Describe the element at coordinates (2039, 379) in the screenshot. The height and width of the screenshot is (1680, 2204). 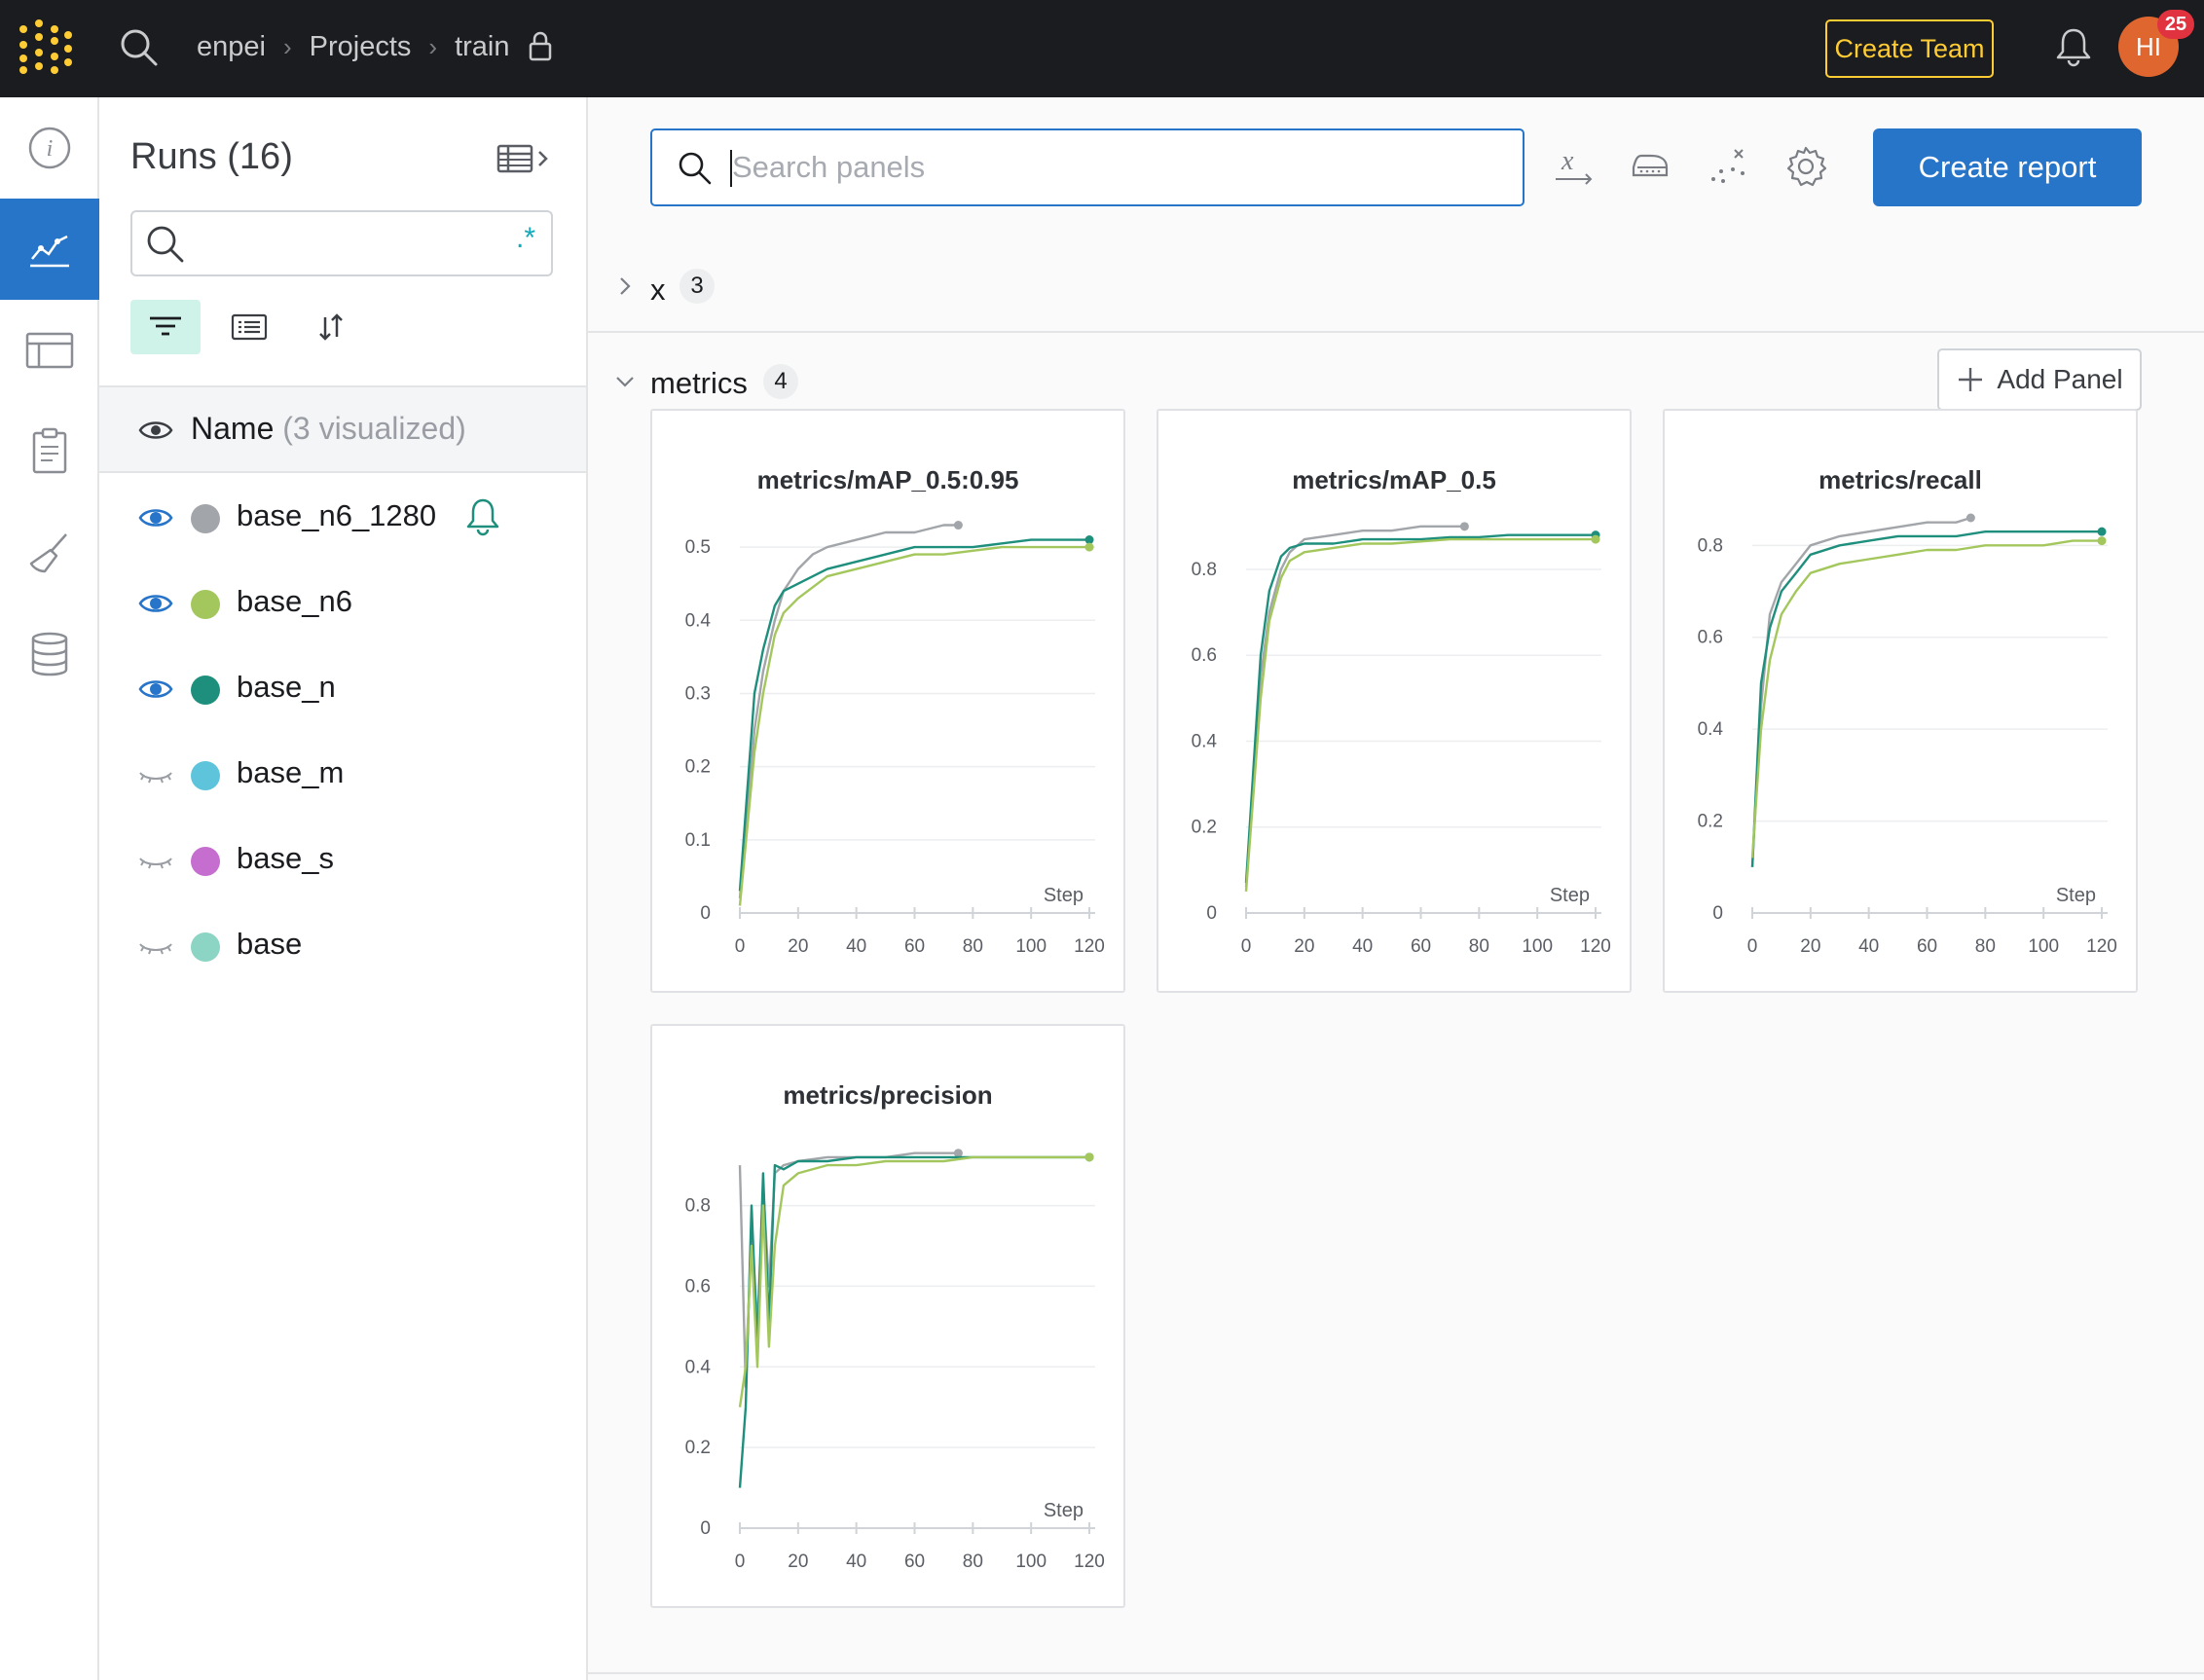
I see `add-panel-button: Add Panel` at that location.